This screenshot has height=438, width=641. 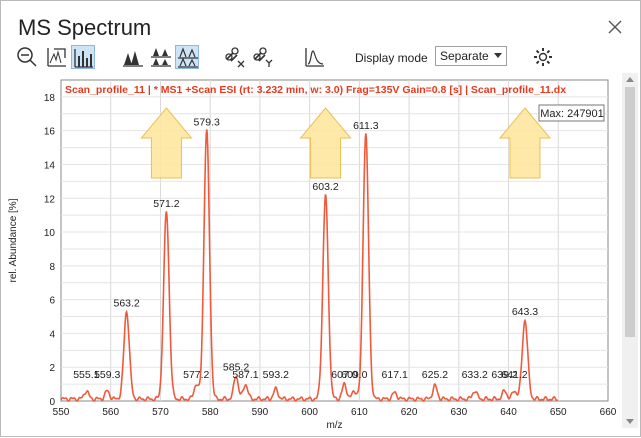 I want to click on x-tick-label: 570, so click(x=160, y=412).